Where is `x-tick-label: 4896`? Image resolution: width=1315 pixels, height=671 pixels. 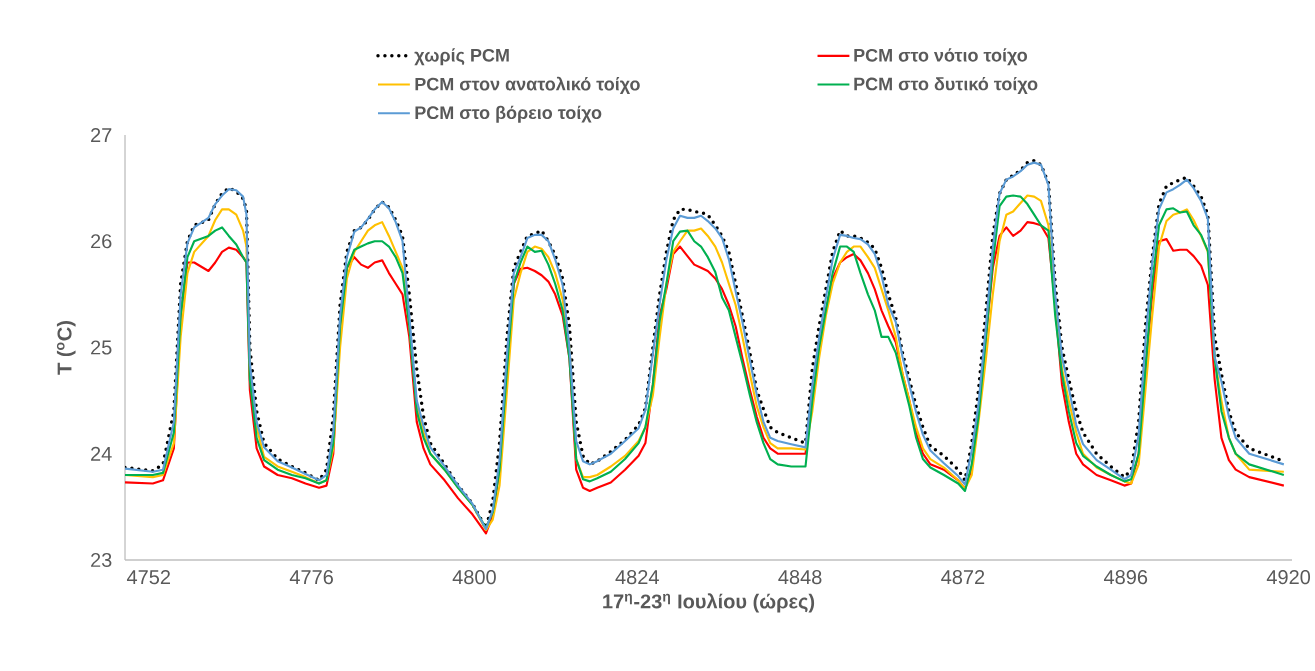
x-tick-label: 4896 is located at coordinates (1125, 577).